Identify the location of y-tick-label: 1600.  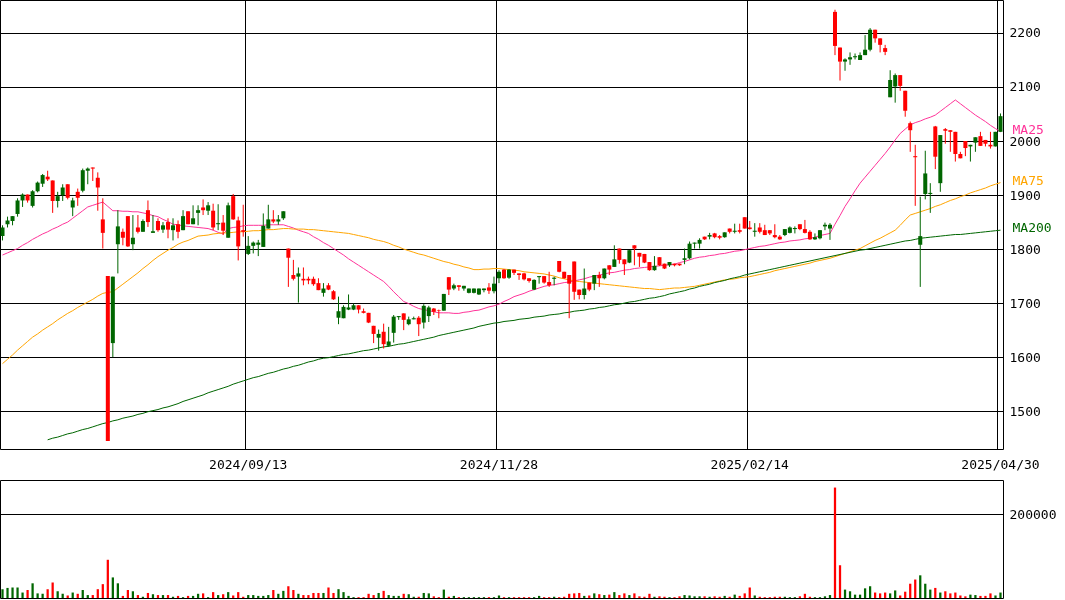
(1025, 357).